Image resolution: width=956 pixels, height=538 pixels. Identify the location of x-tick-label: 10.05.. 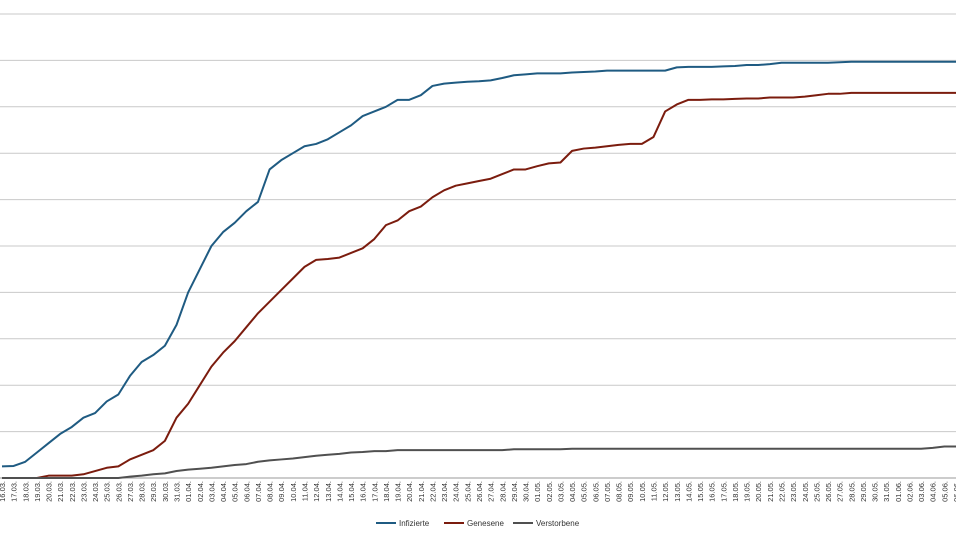
(642, 491).